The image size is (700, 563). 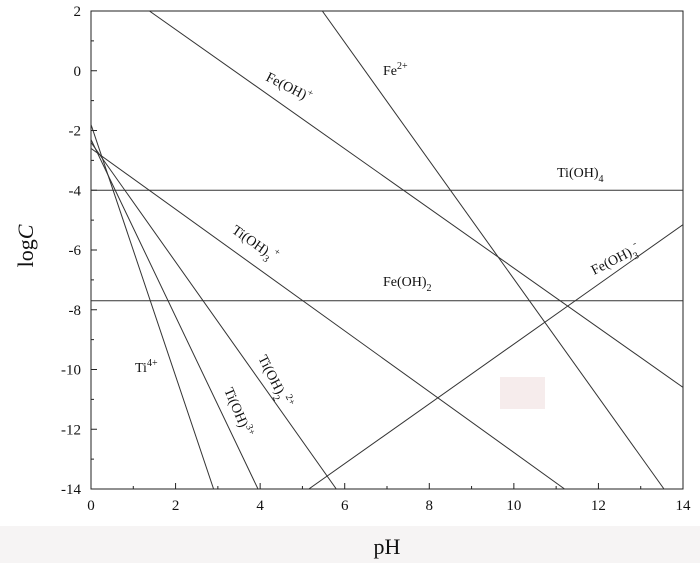 I want to click on y-tick-label: 0, so click(x=78, y=72).